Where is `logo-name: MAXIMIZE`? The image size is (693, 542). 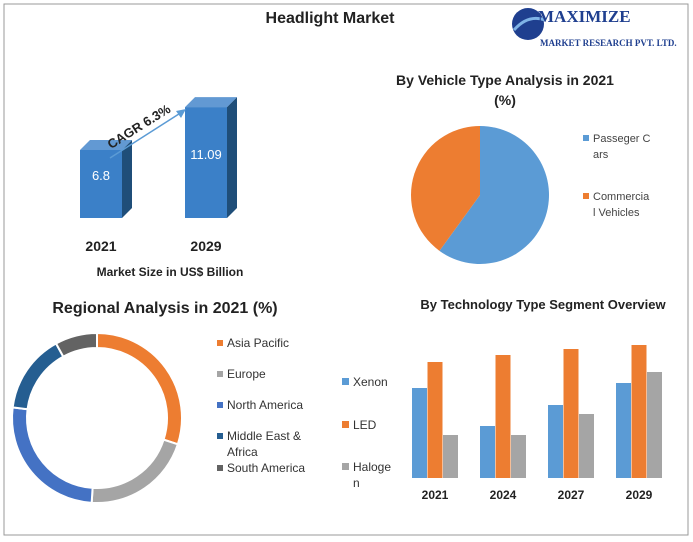
logo-name: MAXIMIZE is located at coordinates (584, 16).